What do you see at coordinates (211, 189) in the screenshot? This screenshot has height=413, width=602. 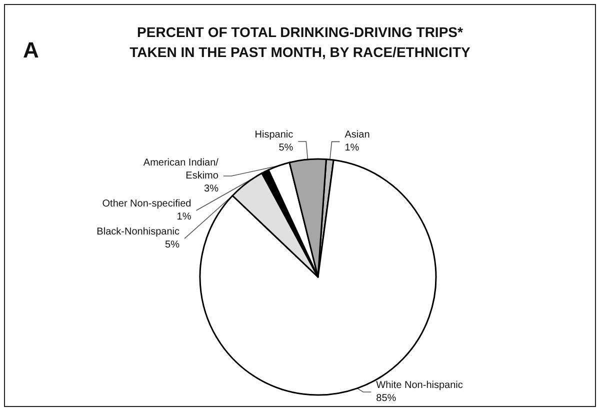 I see `data-label: 3%` at bounding box center [211, 189].